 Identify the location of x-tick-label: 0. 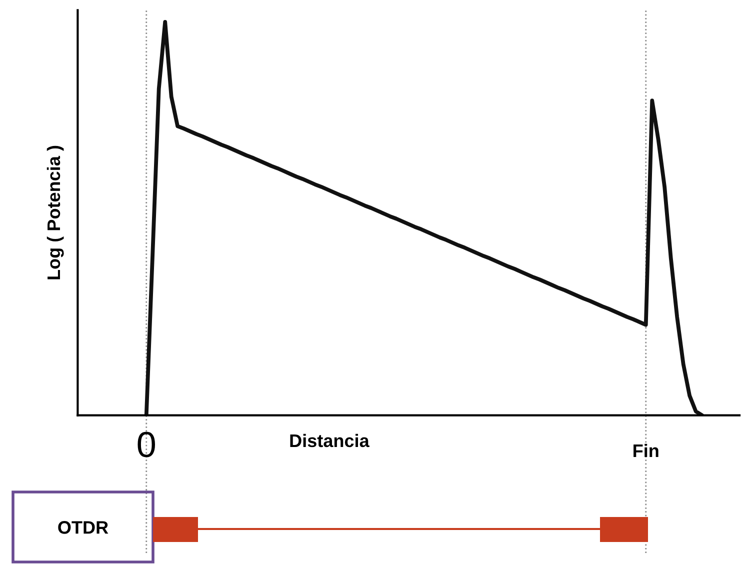
(146, 445).